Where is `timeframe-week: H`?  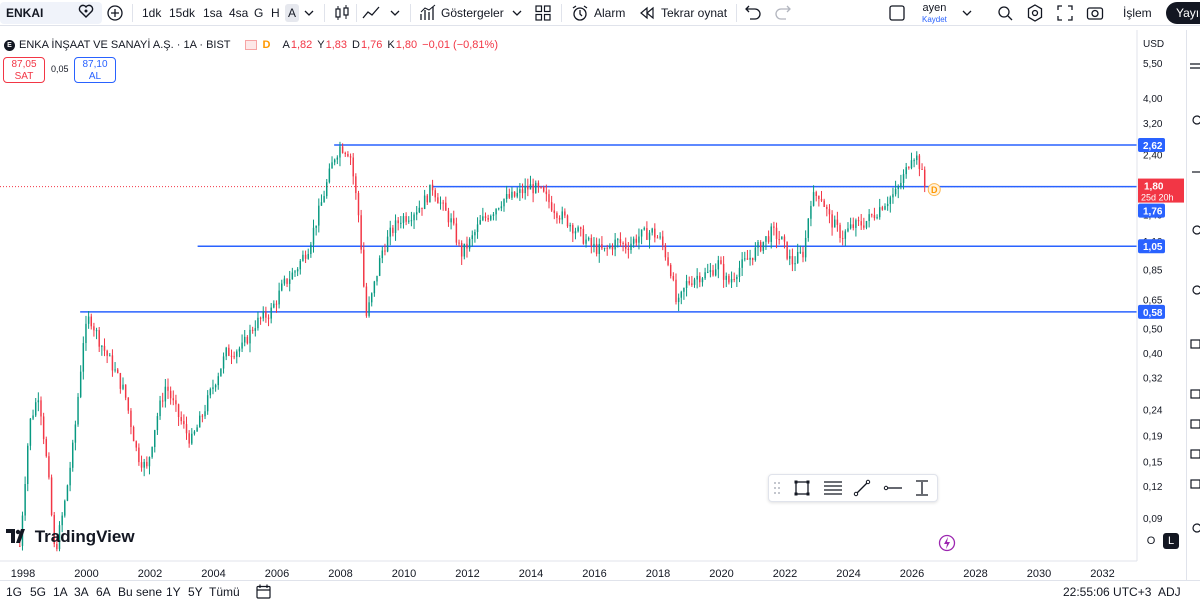 timeframe-week: H is located at coordinates (275, 13).